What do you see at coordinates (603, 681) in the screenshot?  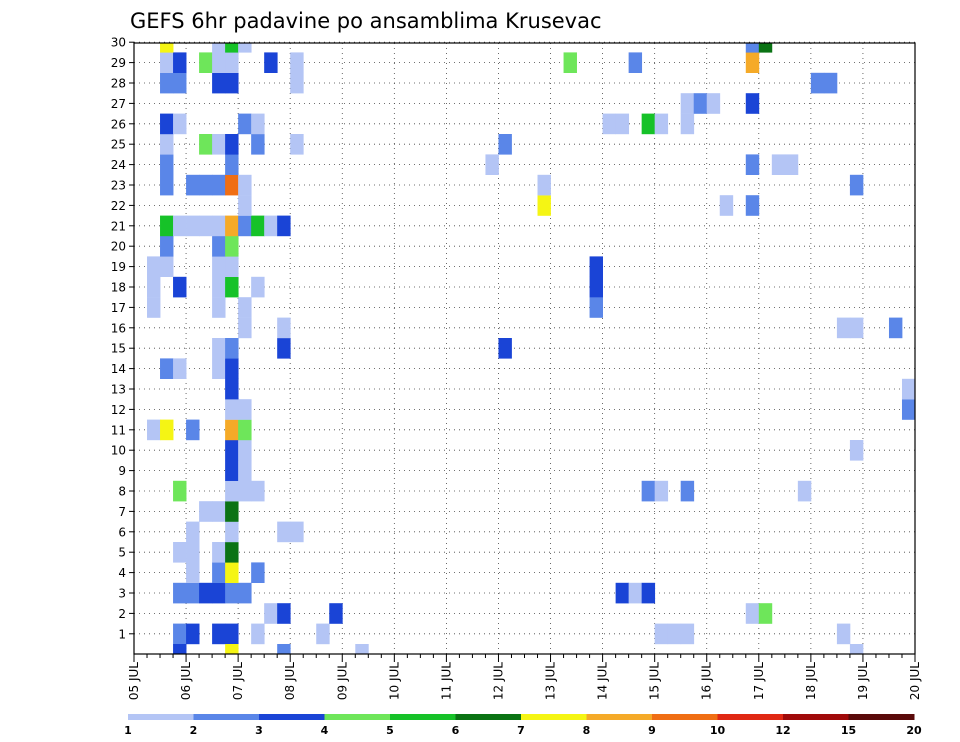 I see `x-tick-label: 14 JUL` at bounding box center [603, 681].